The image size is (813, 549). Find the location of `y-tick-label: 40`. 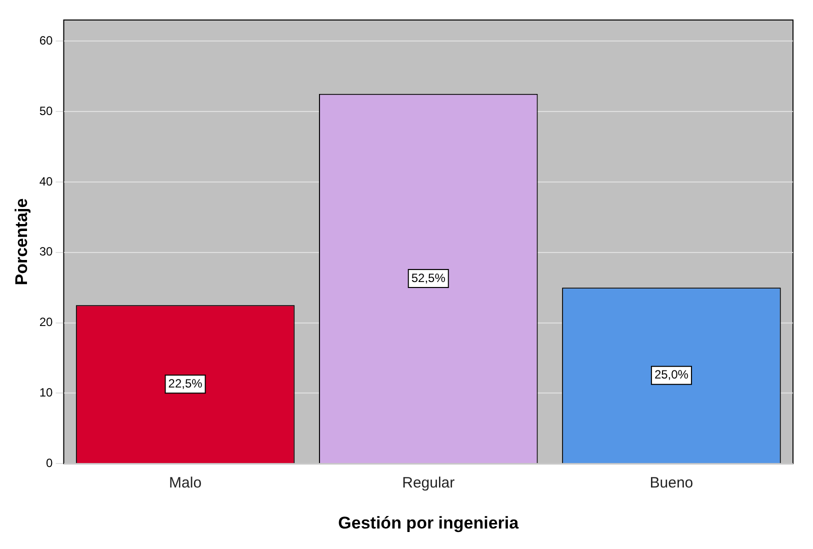

y-tick-label: 40 is located at coordinates (46, 181).